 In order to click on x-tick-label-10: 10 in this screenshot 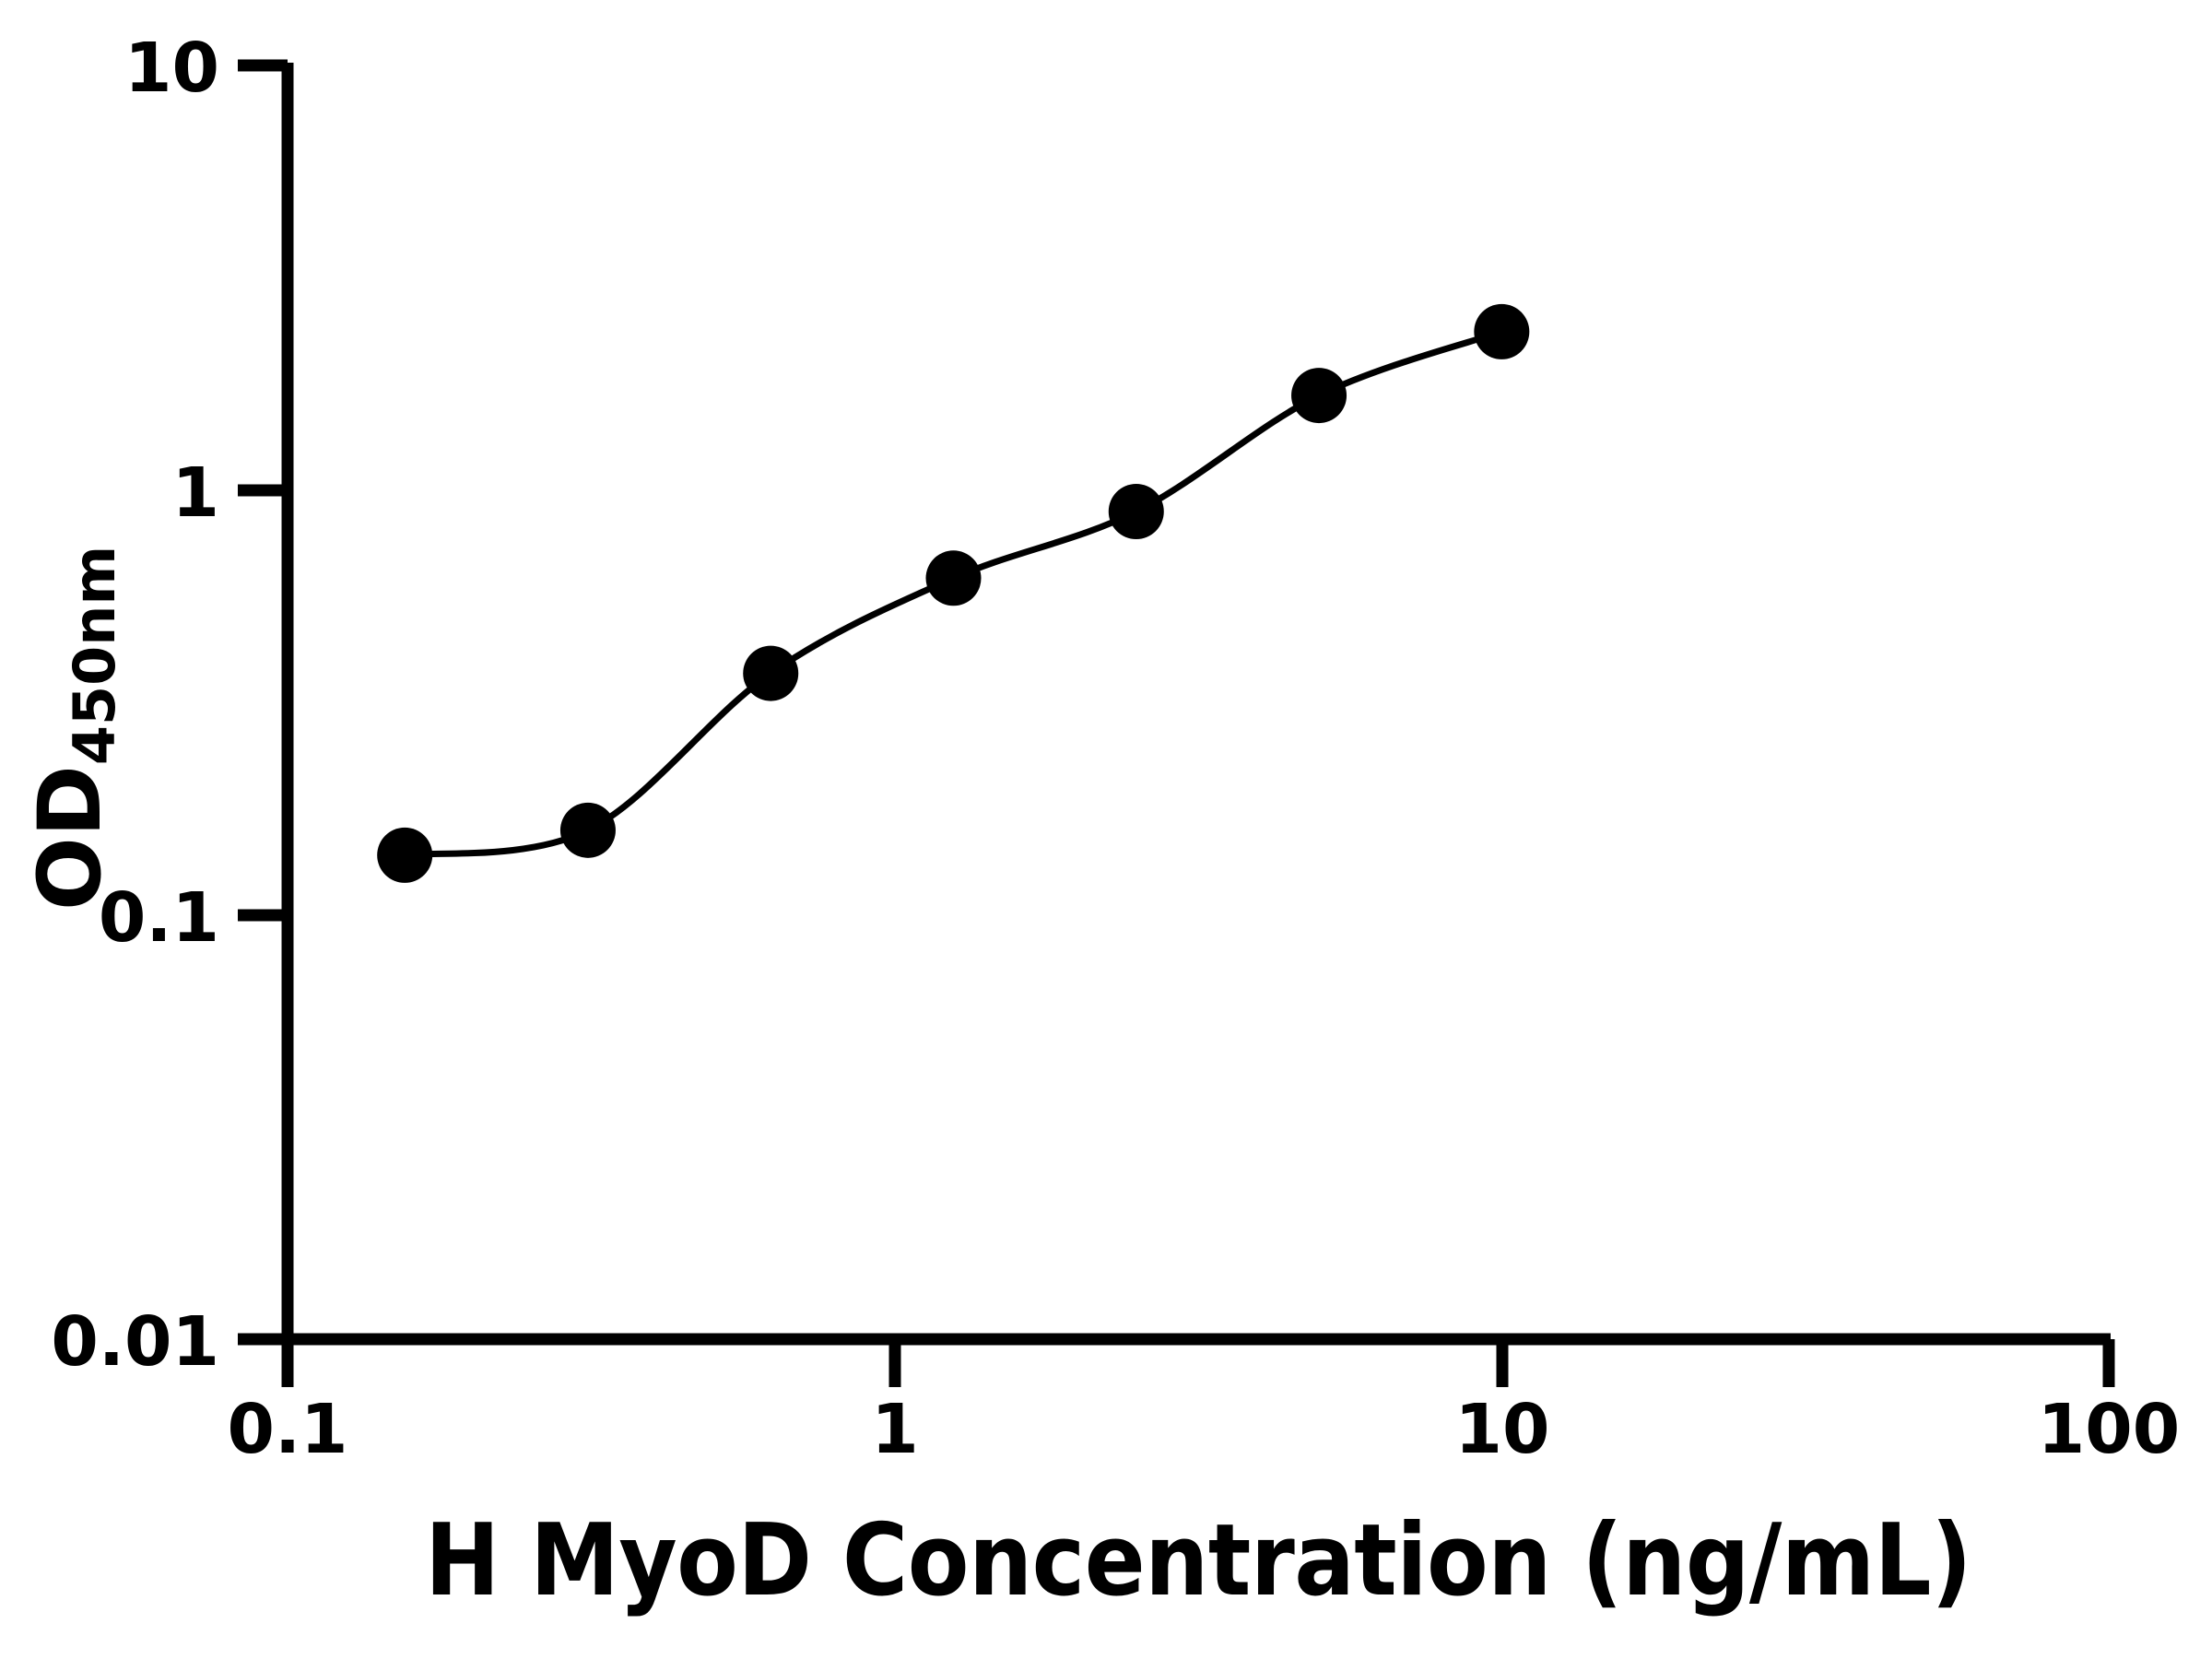, I will do `click(1502, 1429)`.